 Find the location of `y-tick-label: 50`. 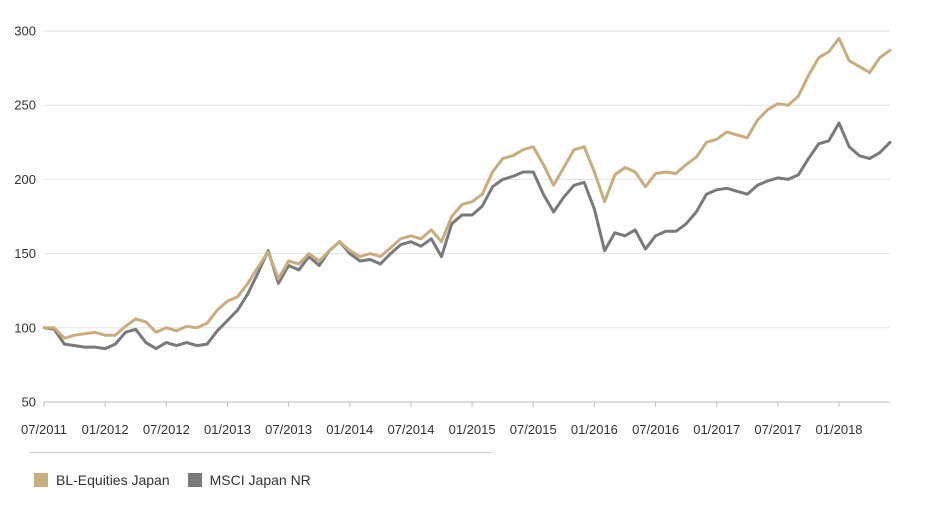

y-tick-label: 50 is located at coordinates (29, 402).